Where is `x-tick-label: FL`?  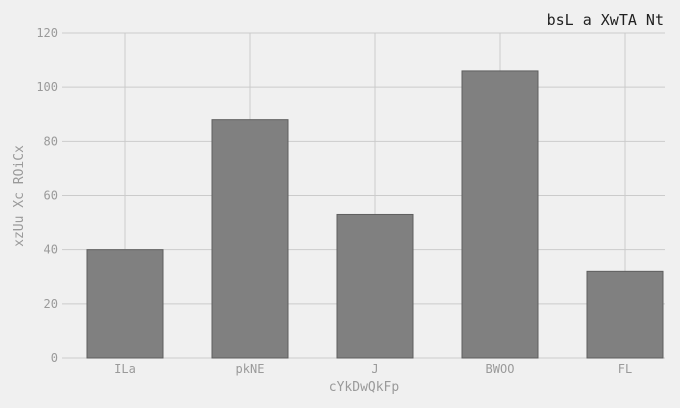
x-tick-label: FL is located at coordinates (625, 369).